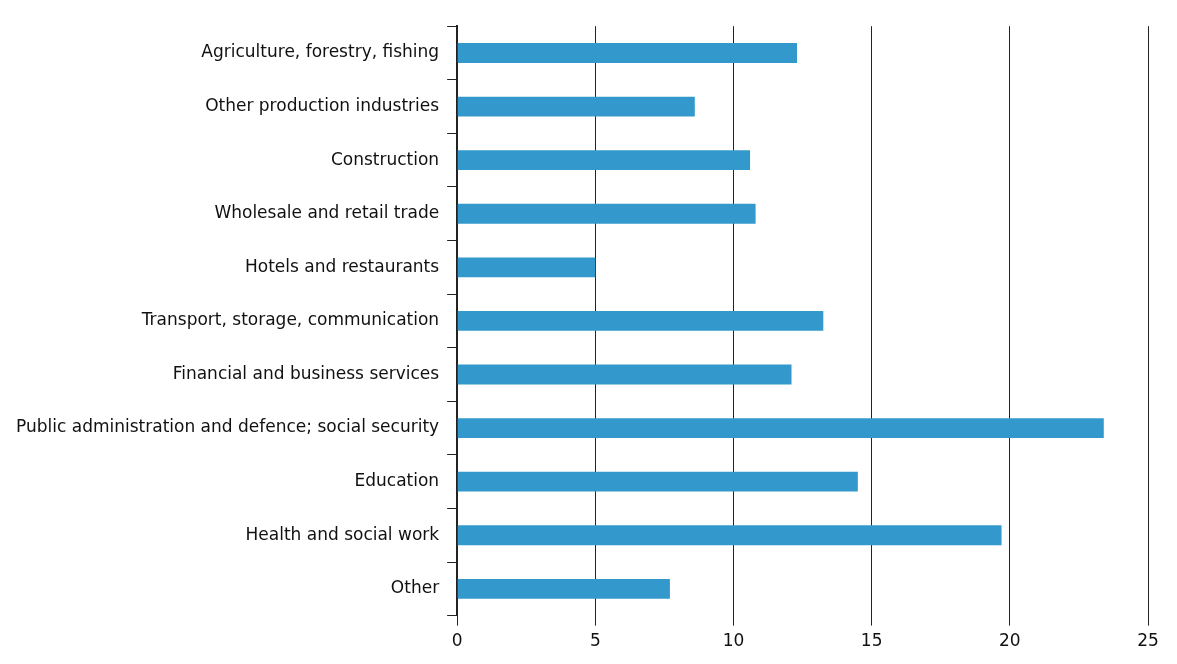 The width and height of the screenshot is (1177, 664). What do you see at coordinates (342, 265) in the screenshot?
I see `y-tick-label: Hotels and restaurants` at bounding box center [342, 265].